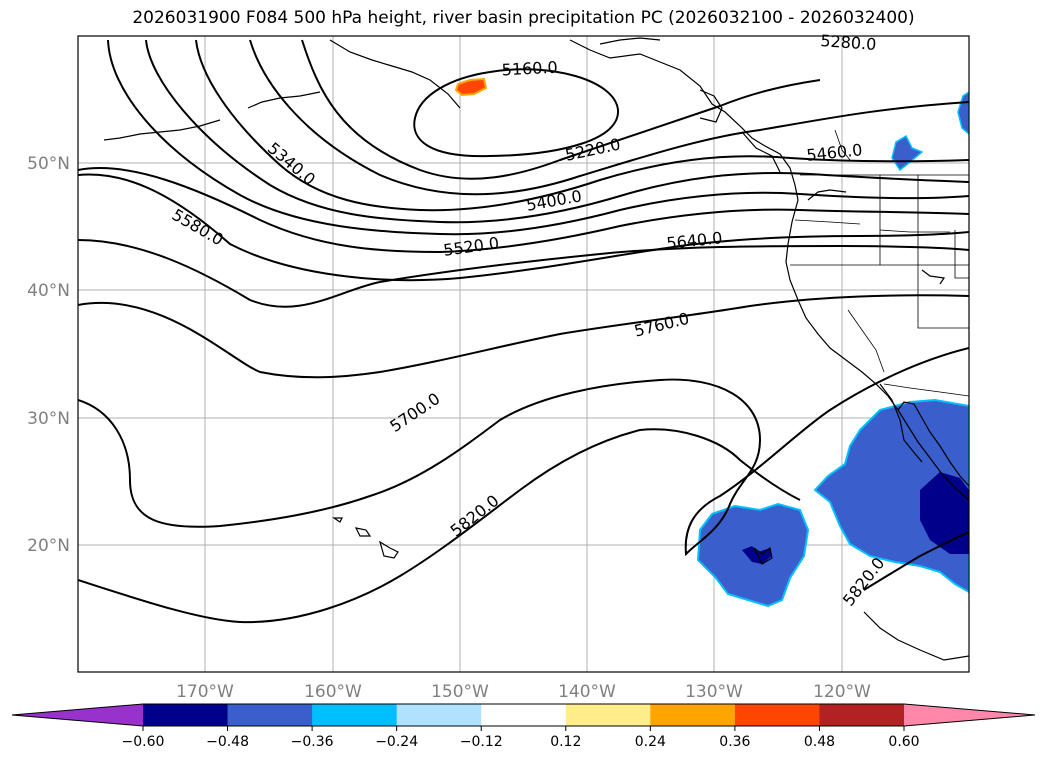  What do you see at coordinates (198, 227) in the screenshot?
I see `contour-label: 5580.0` at bounding box center [198, 227].